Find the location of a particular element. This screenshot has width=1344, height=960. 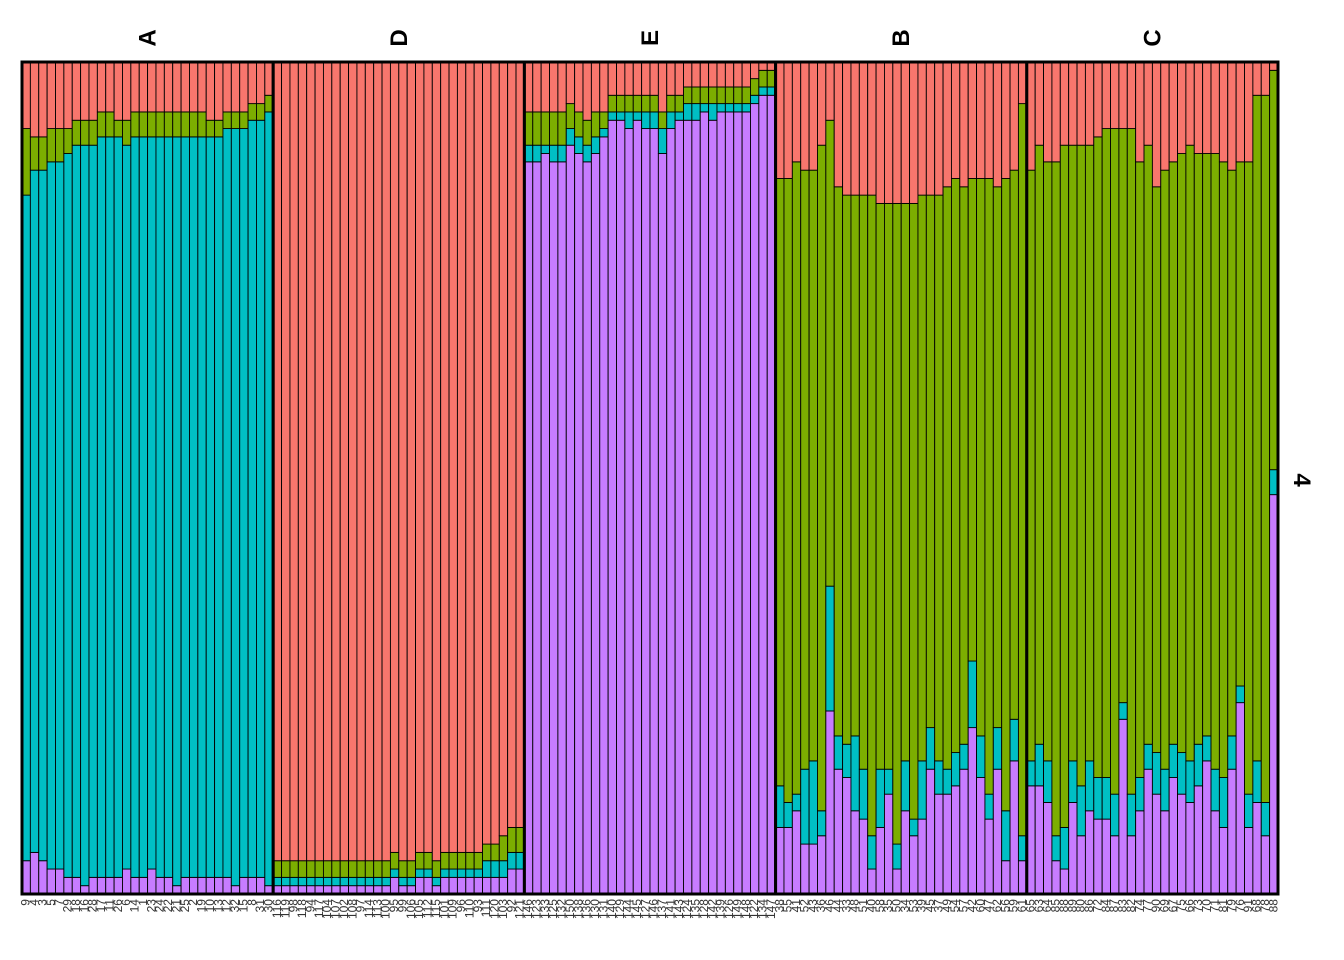

sample-tick-label: 147 is located at coordinates (771, 909).